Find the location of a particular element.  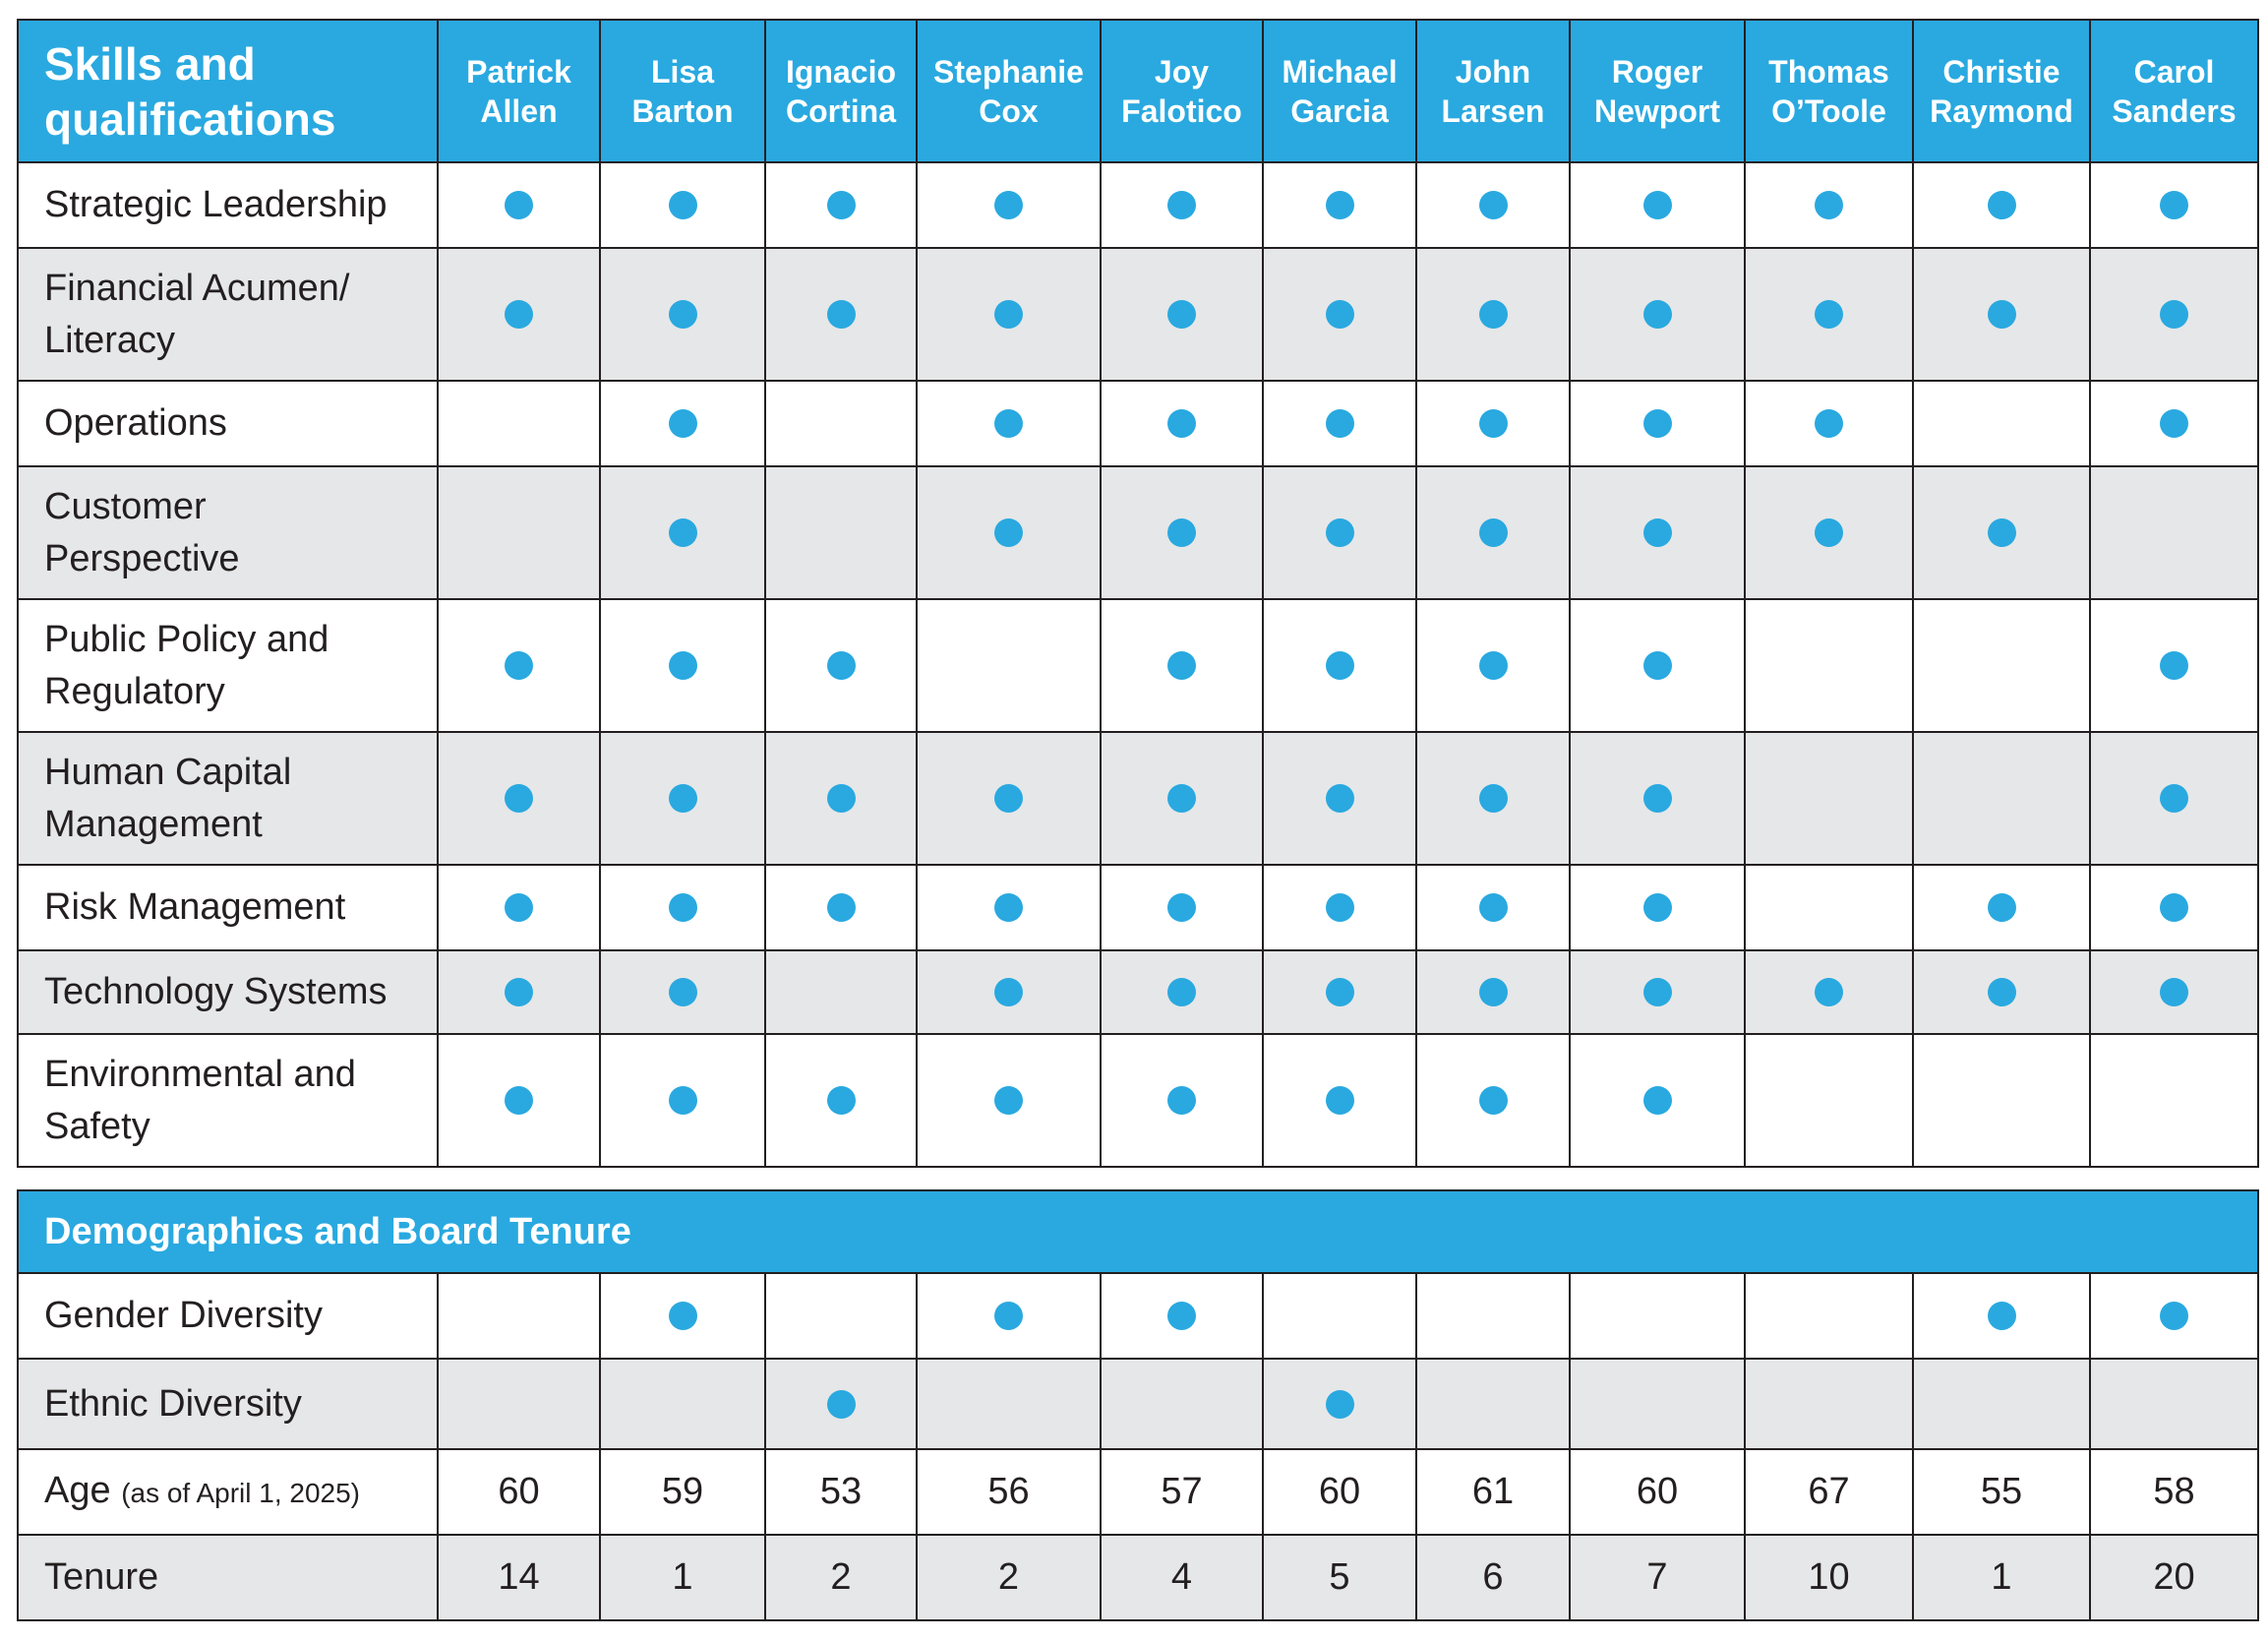

age-value: 59 is located at coordinates (682, 1492).